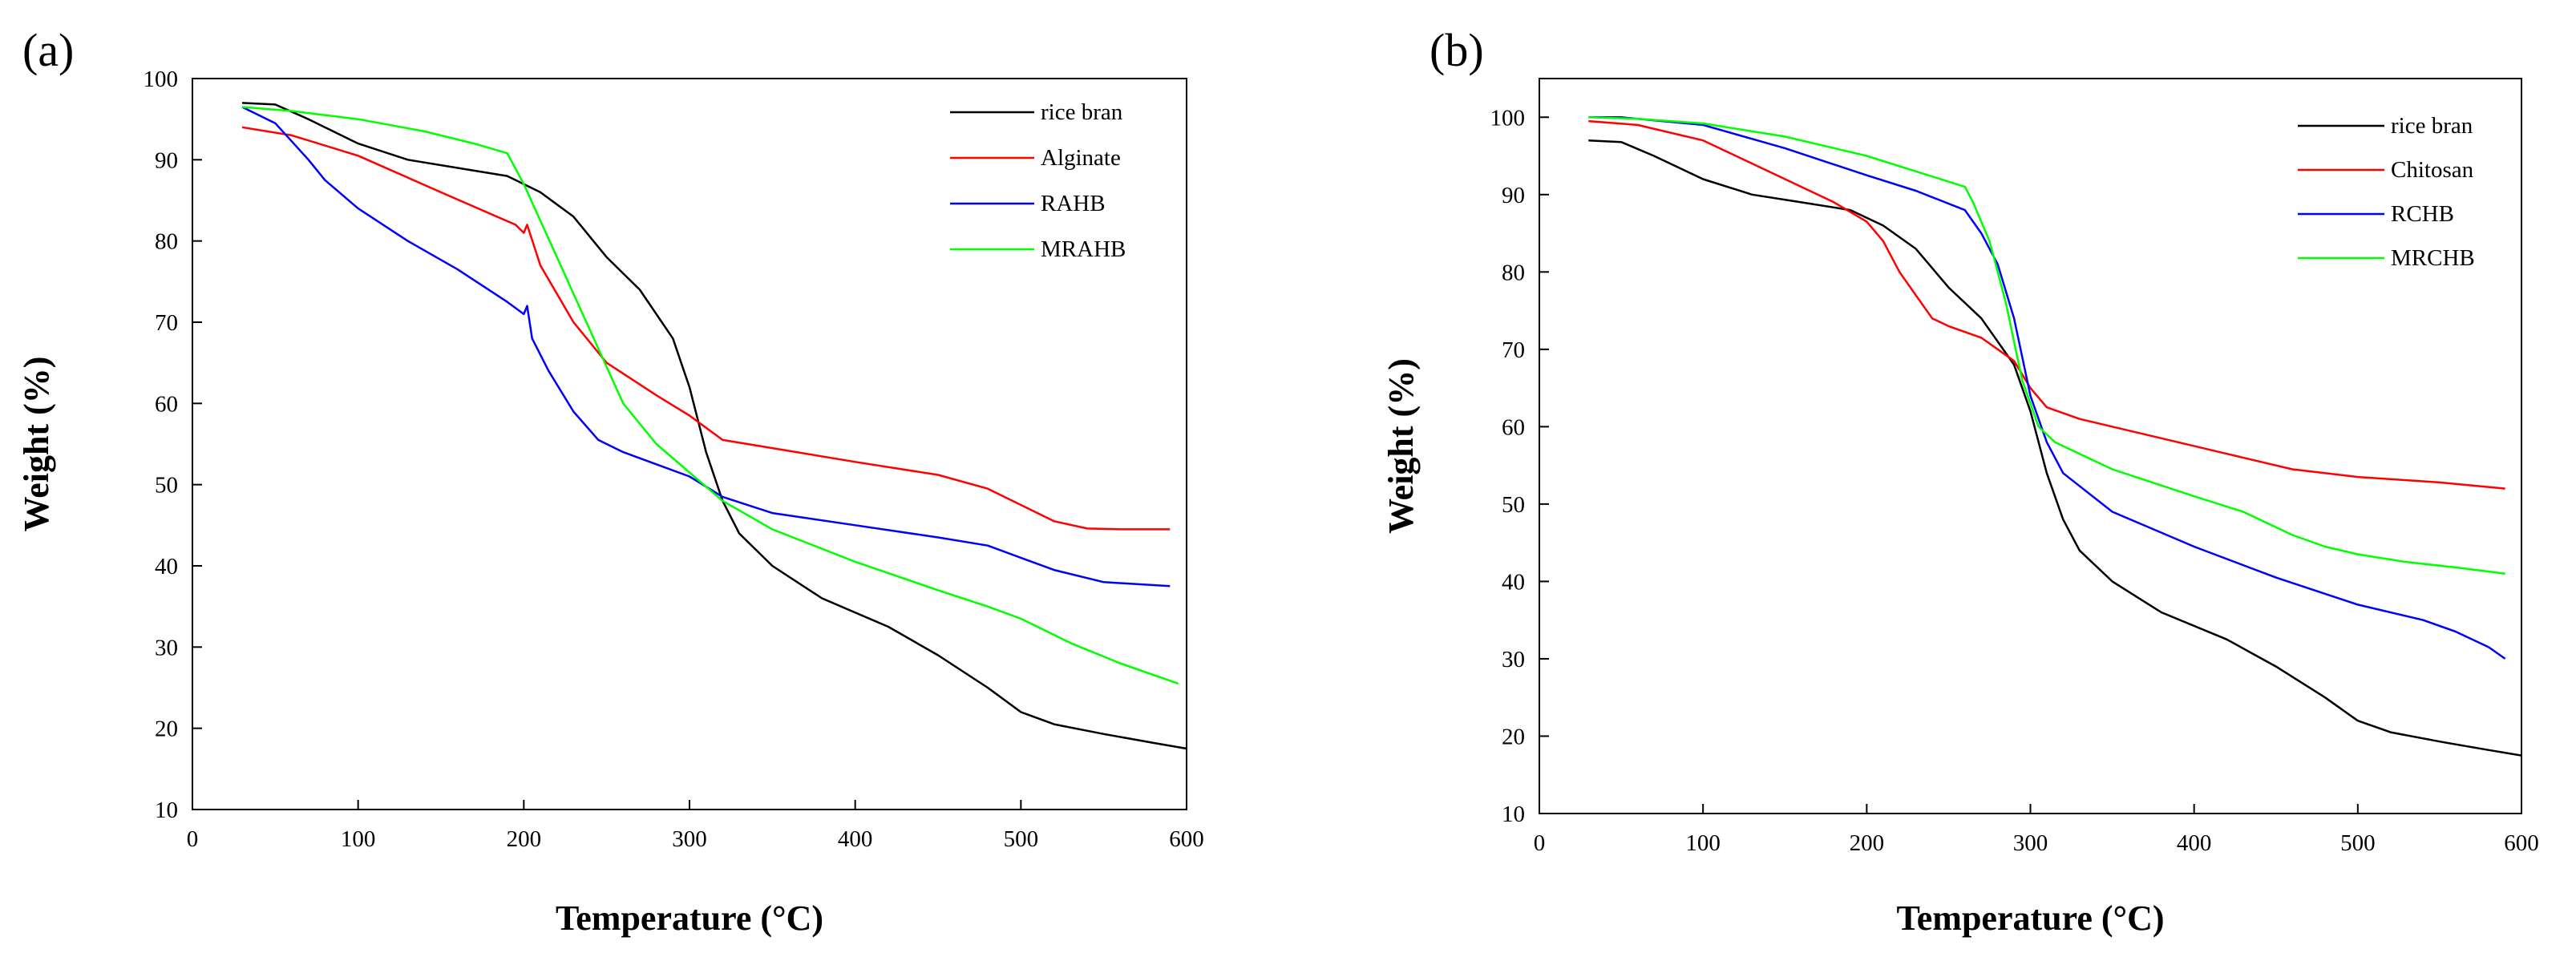  What do you see at coordinates (1073, 203) in the screenshot?
I see `legend-label: RAHB` at bounding box center [1073, 203].